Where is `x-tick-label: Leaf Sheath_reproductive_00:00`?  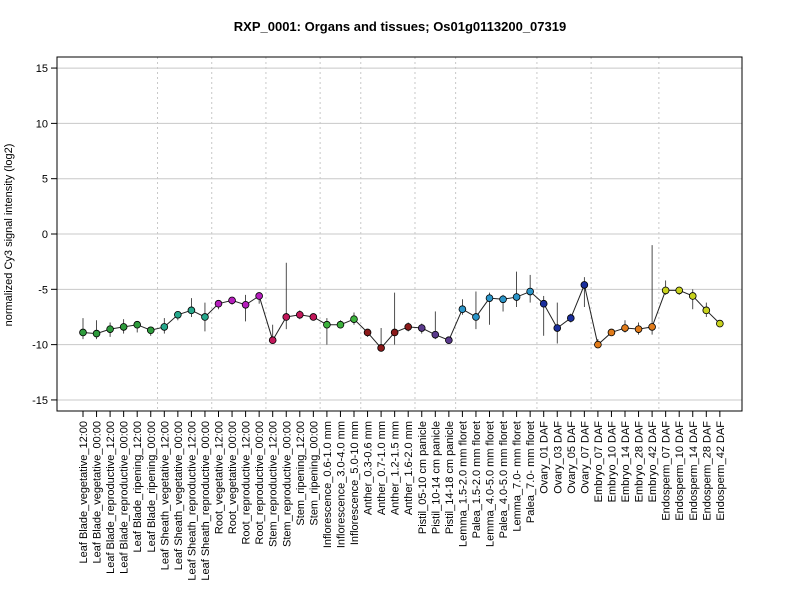
x-tick-label: Leaf Sheath_reproductive_00:00 is located at coordinates (206, 501).